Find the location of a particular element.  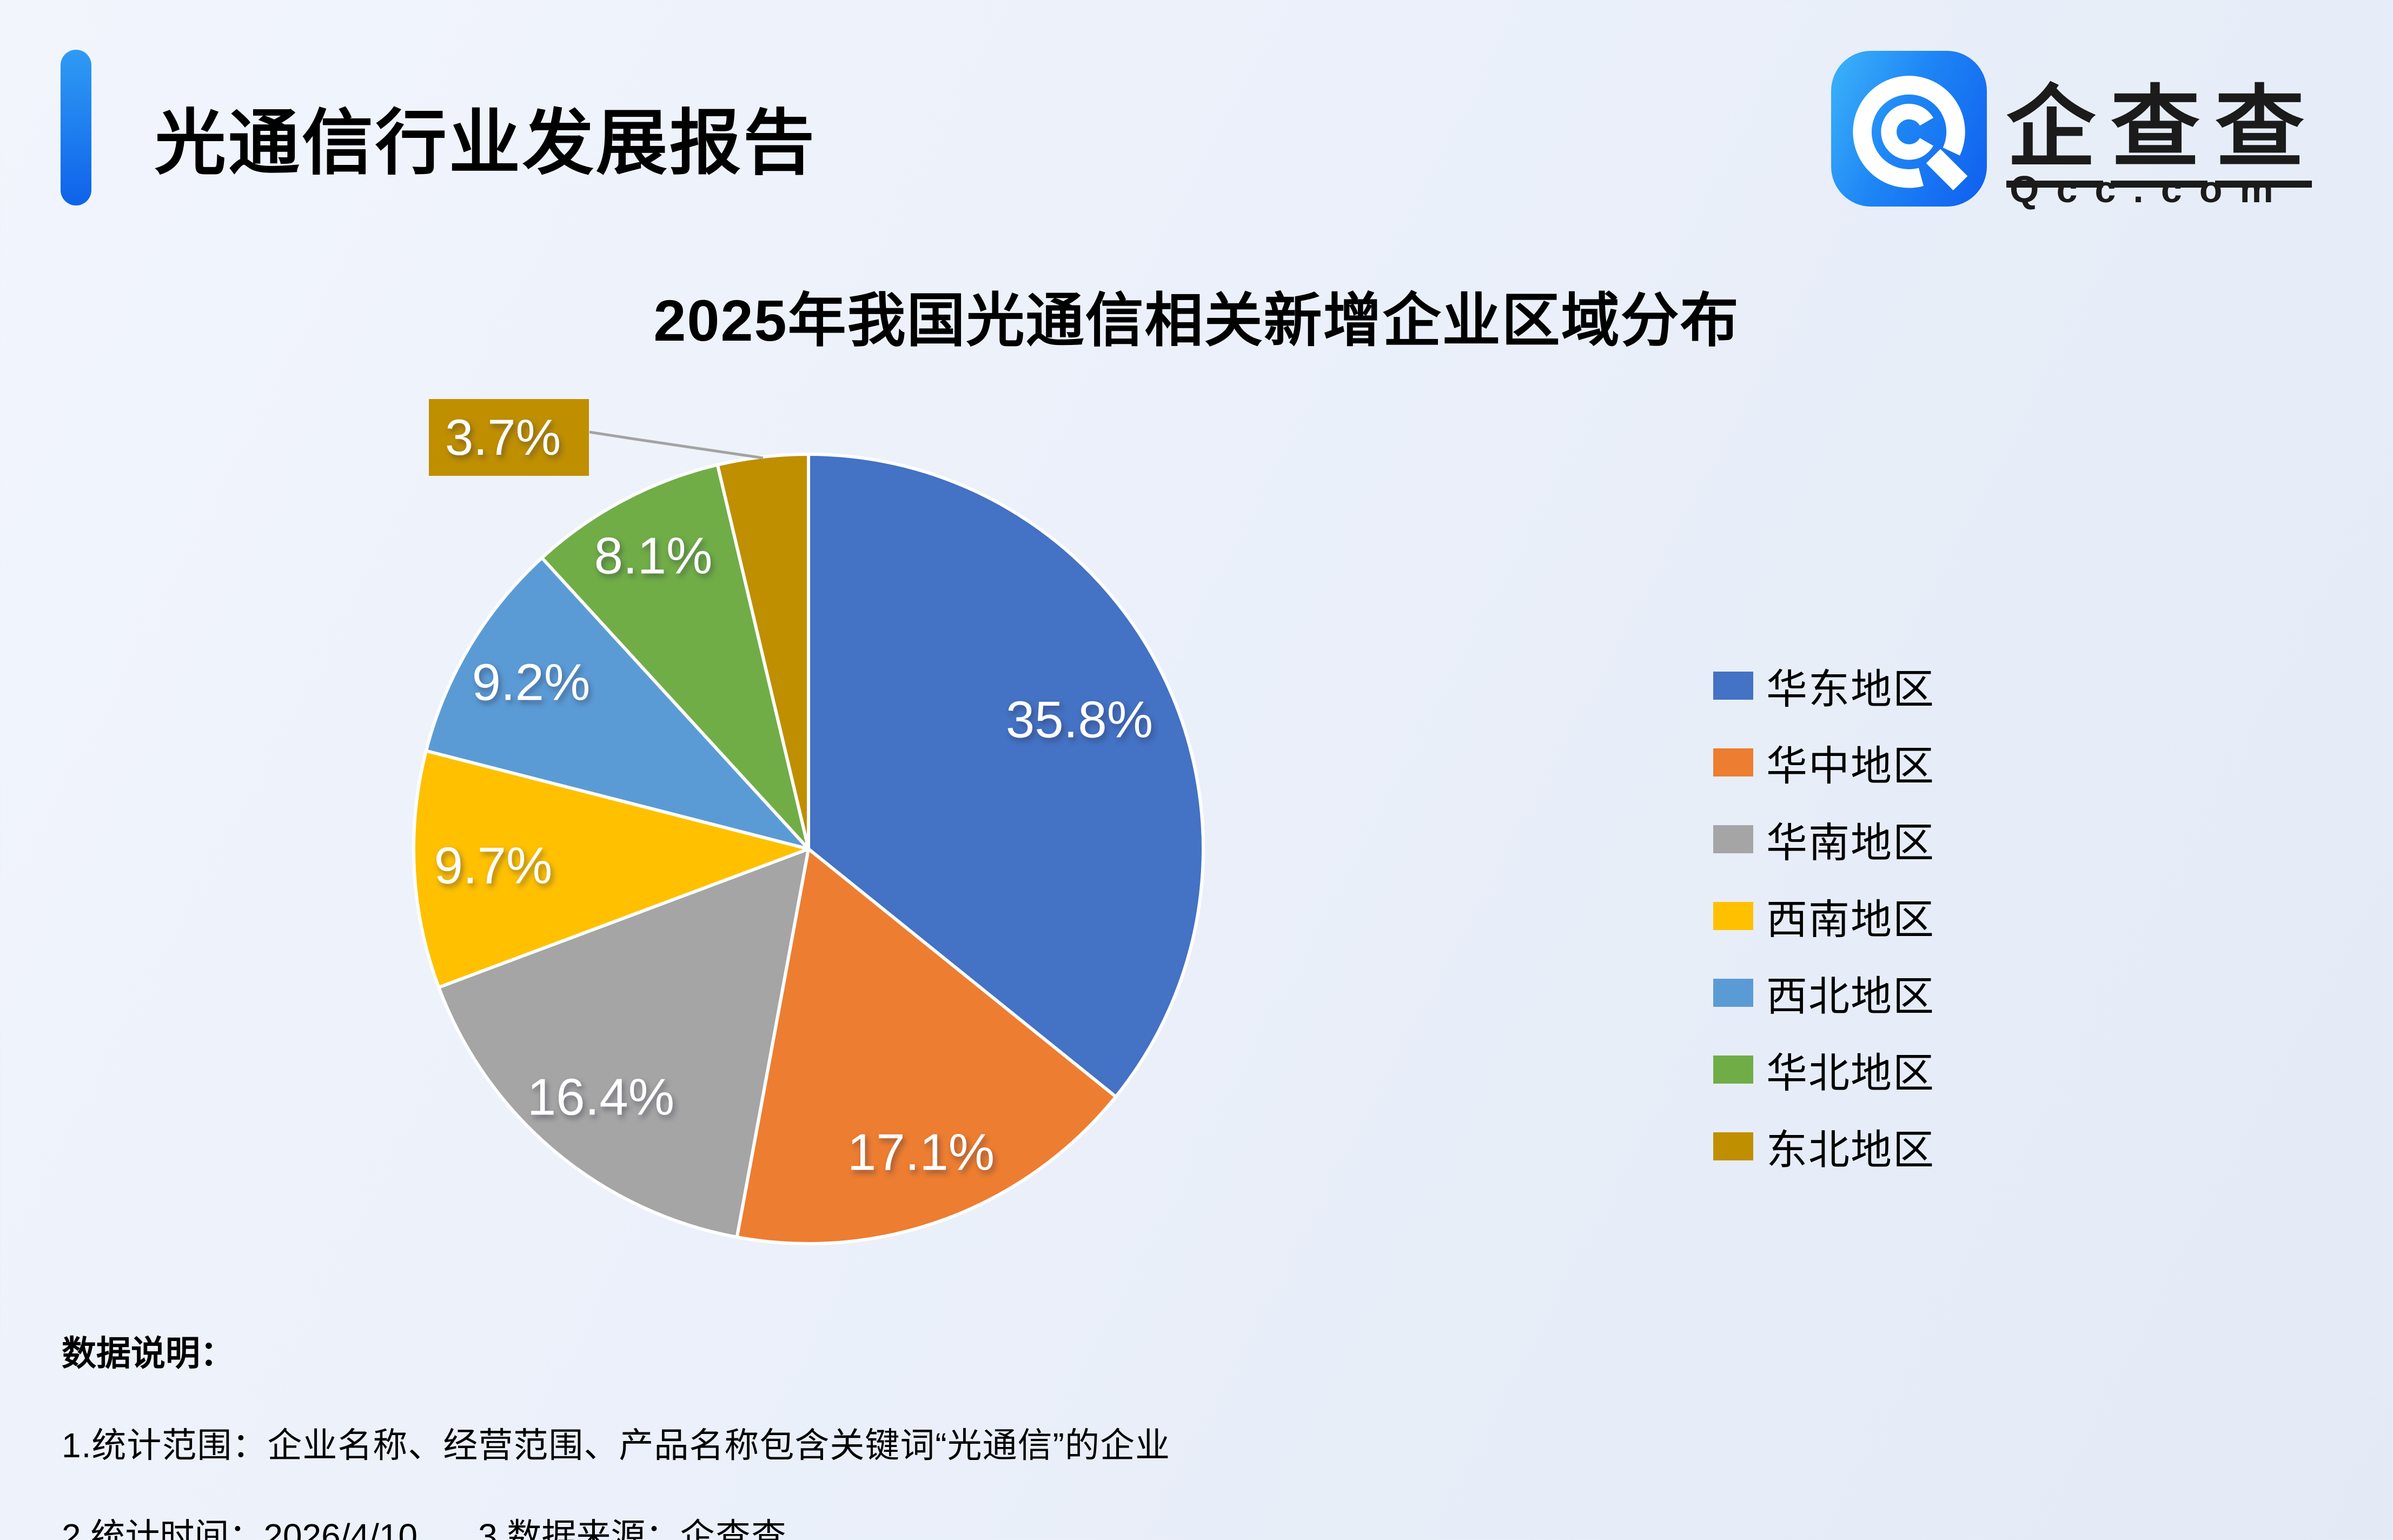

legend-item-2: 华中地区 is located at coordinates (1824, 765).